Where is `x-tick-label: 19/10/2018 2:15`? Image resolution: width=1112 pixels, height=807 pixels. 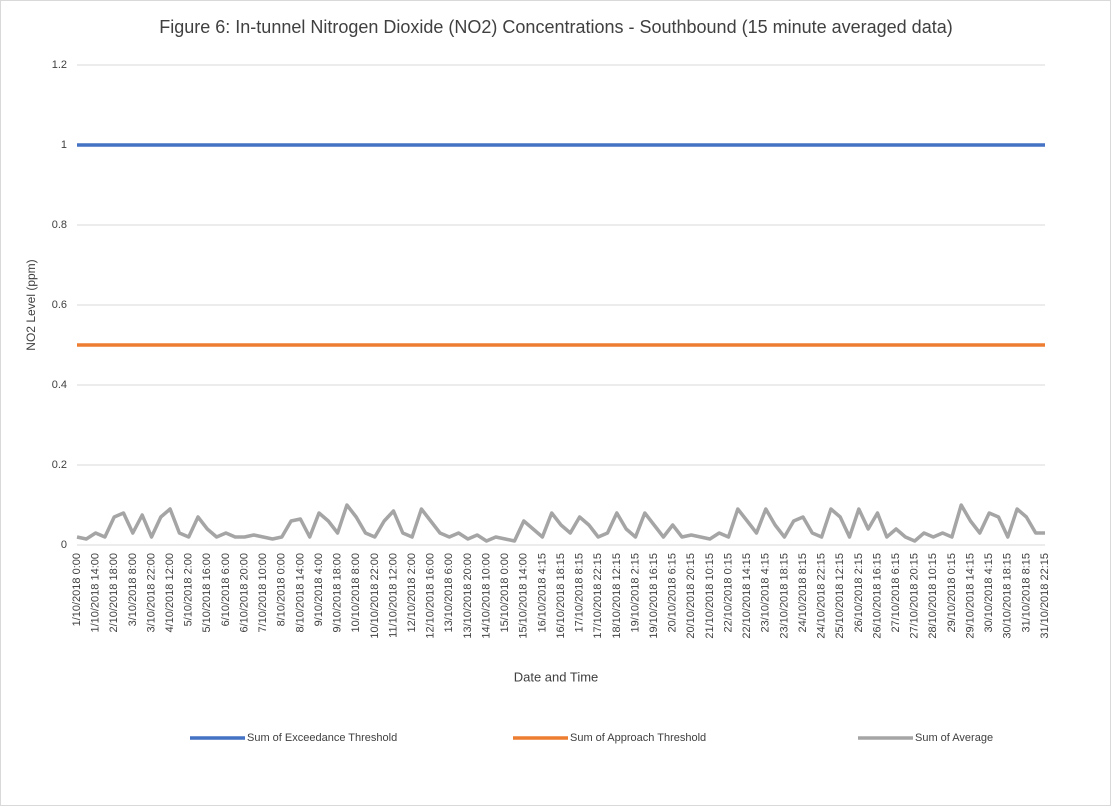 x-tick-label: 19/10/2018 2:15 is located at coordinates (635, 593).